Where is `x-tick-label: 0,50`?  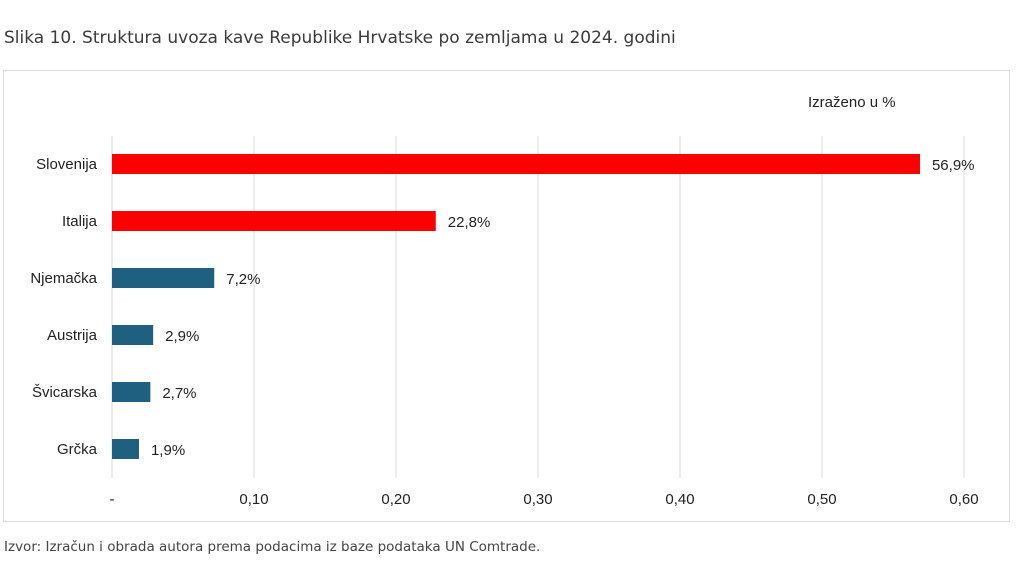
x-tick-label: 0,50 is located at coordinates (821, 499).